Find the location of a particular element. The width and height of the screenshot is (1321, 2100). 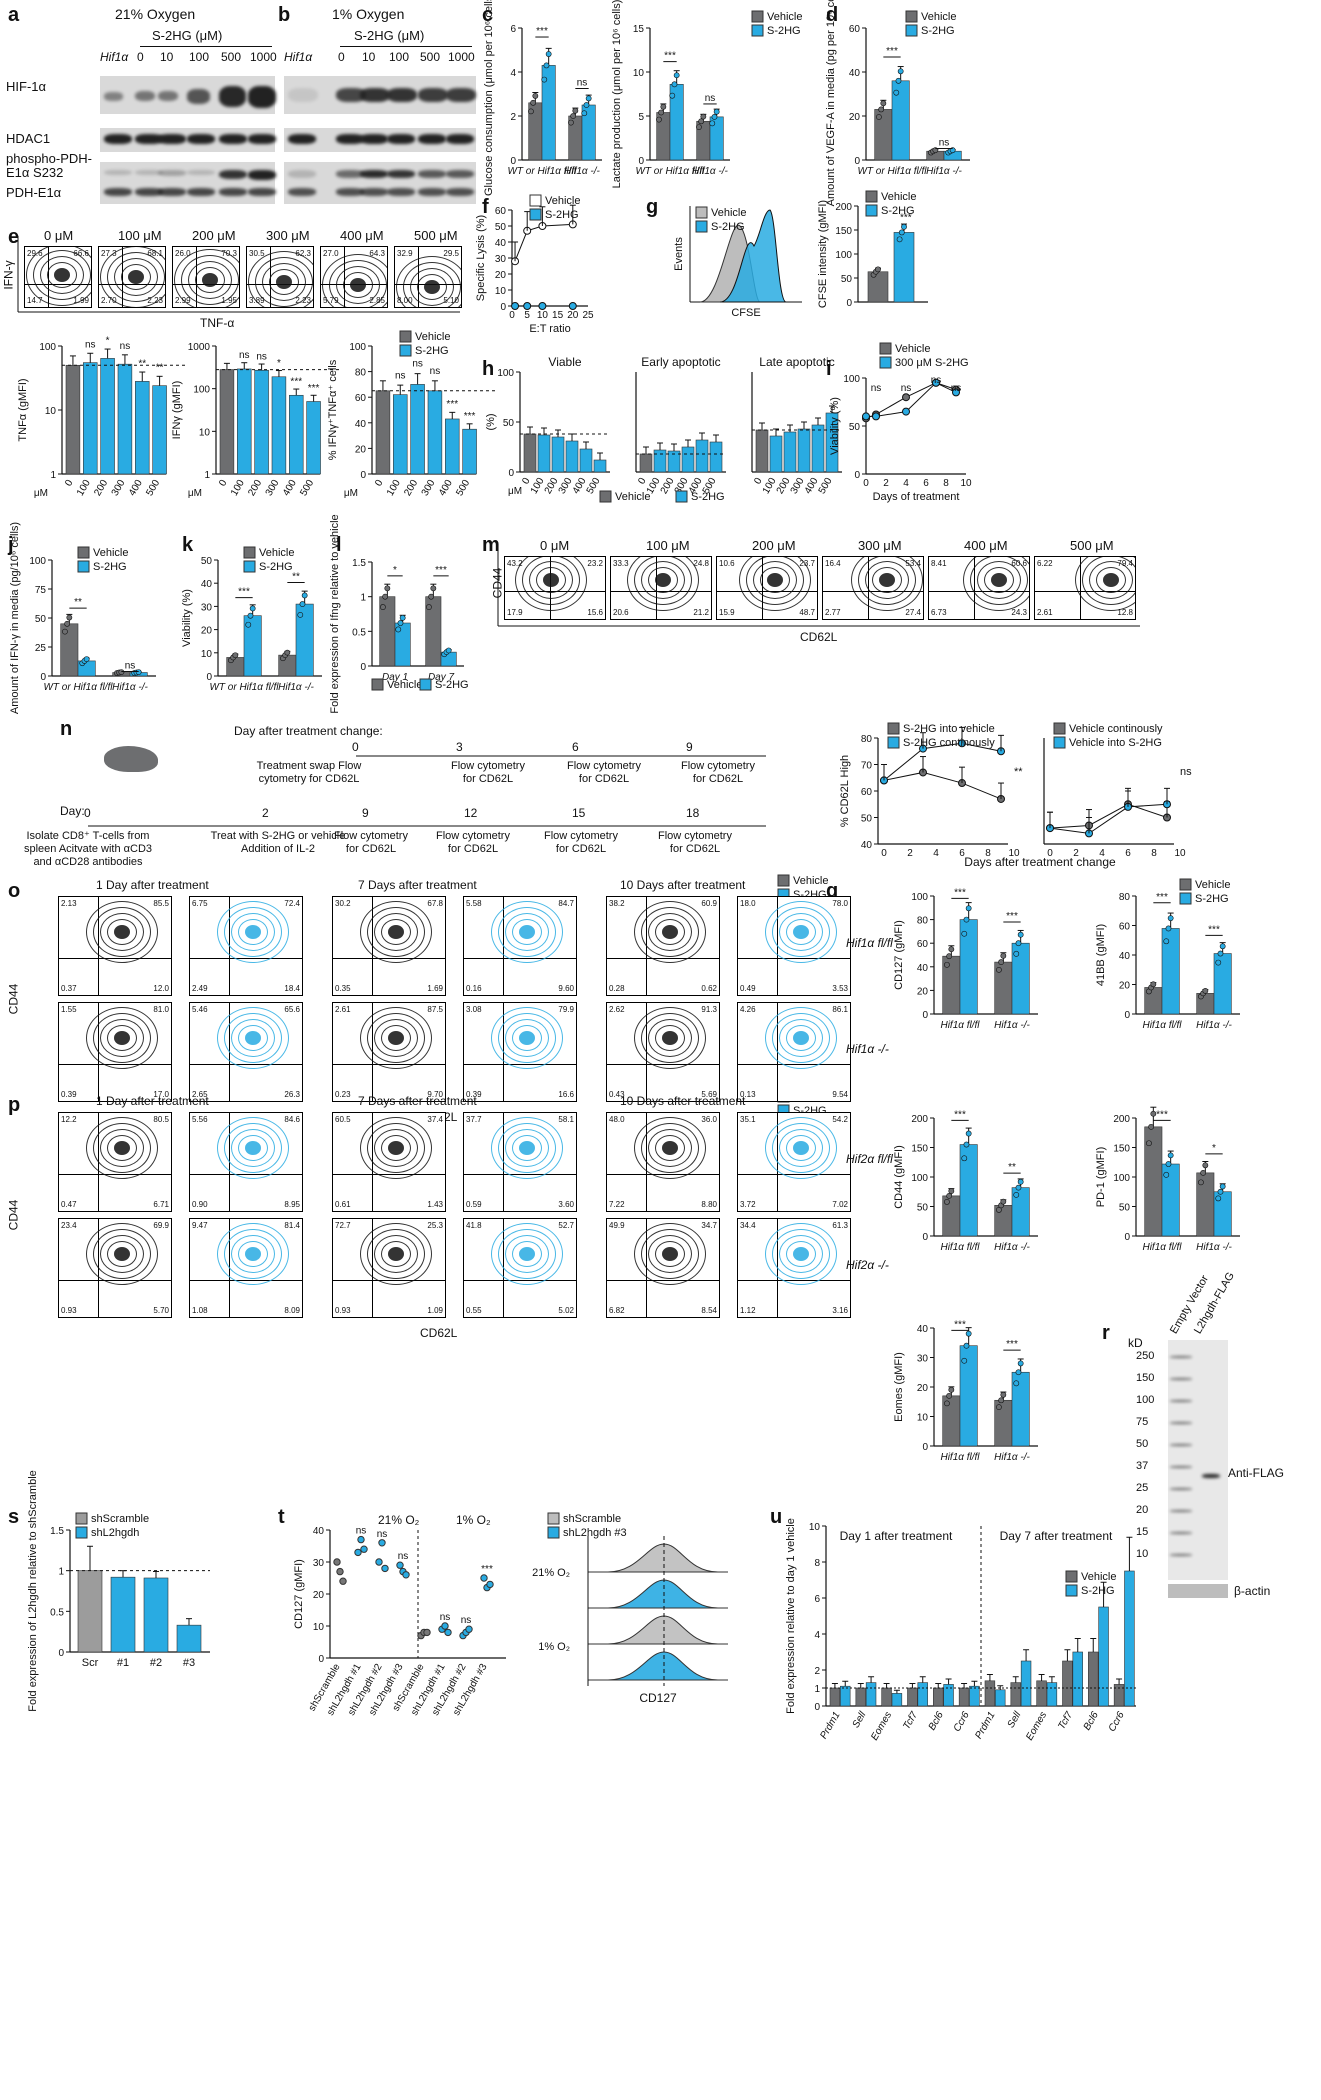

quadrant-value-ur: 84.6 is located at coordinates (292, 1119).